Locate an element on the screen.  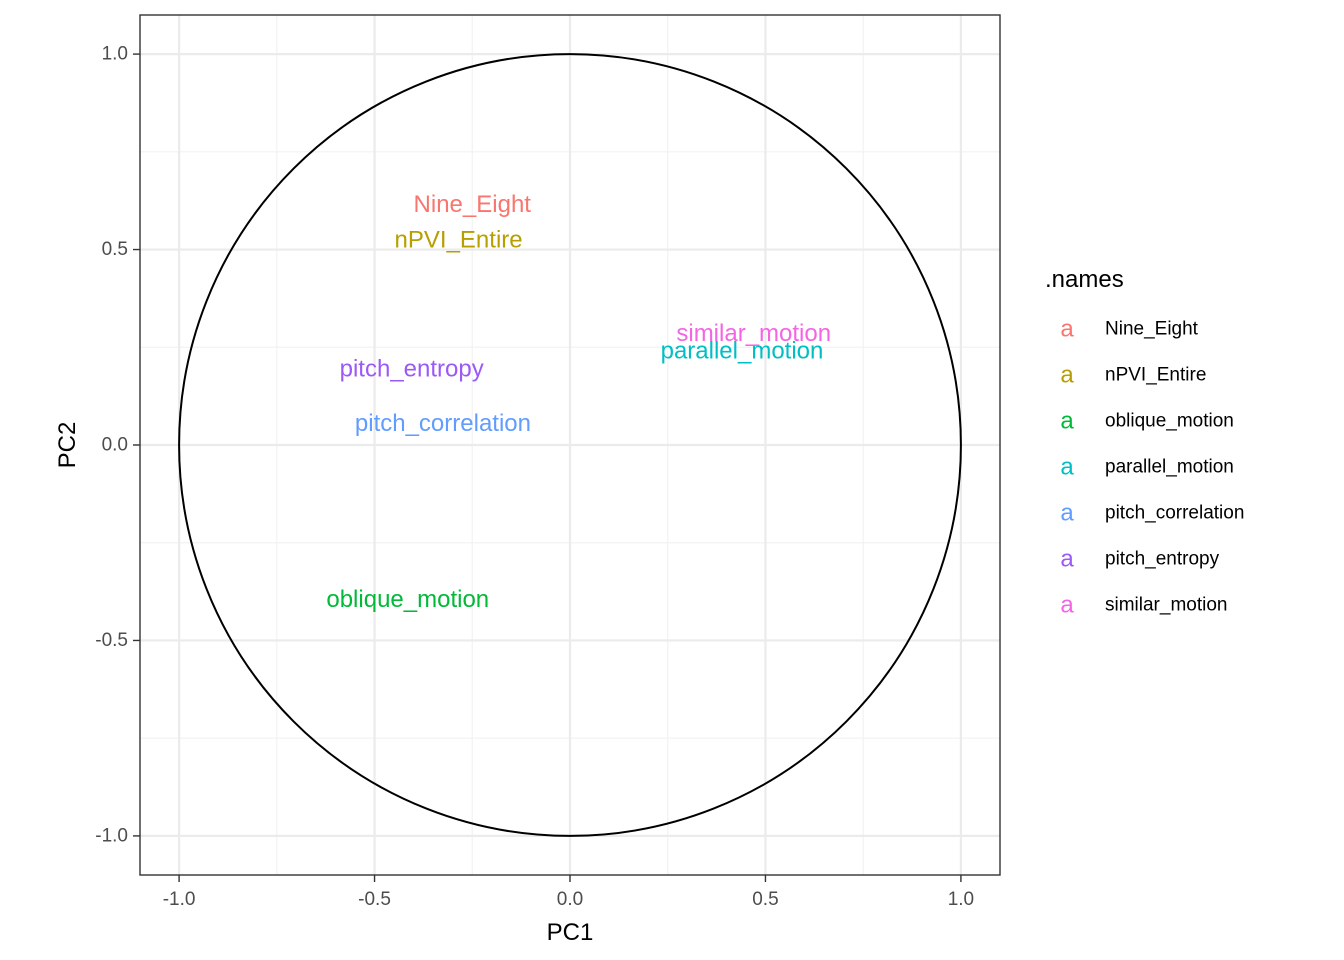
y-tick-label: 1.0 is located at coordinates (115, 54).